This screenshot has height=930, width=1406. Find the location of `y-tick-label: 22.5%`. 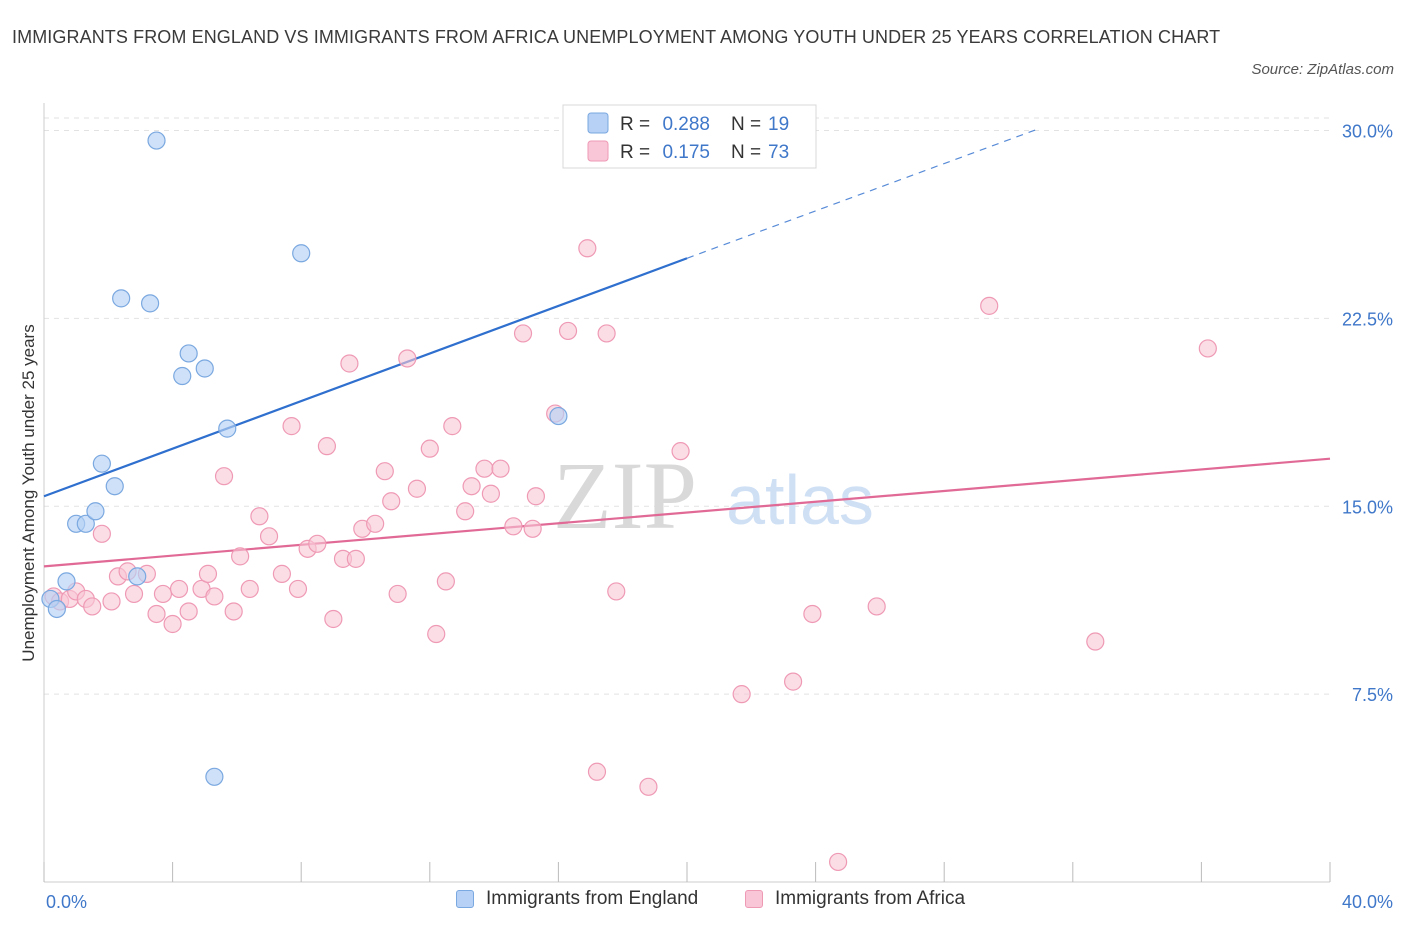

y-tick-label: 22.5% is located at coordinates (1367, 319).